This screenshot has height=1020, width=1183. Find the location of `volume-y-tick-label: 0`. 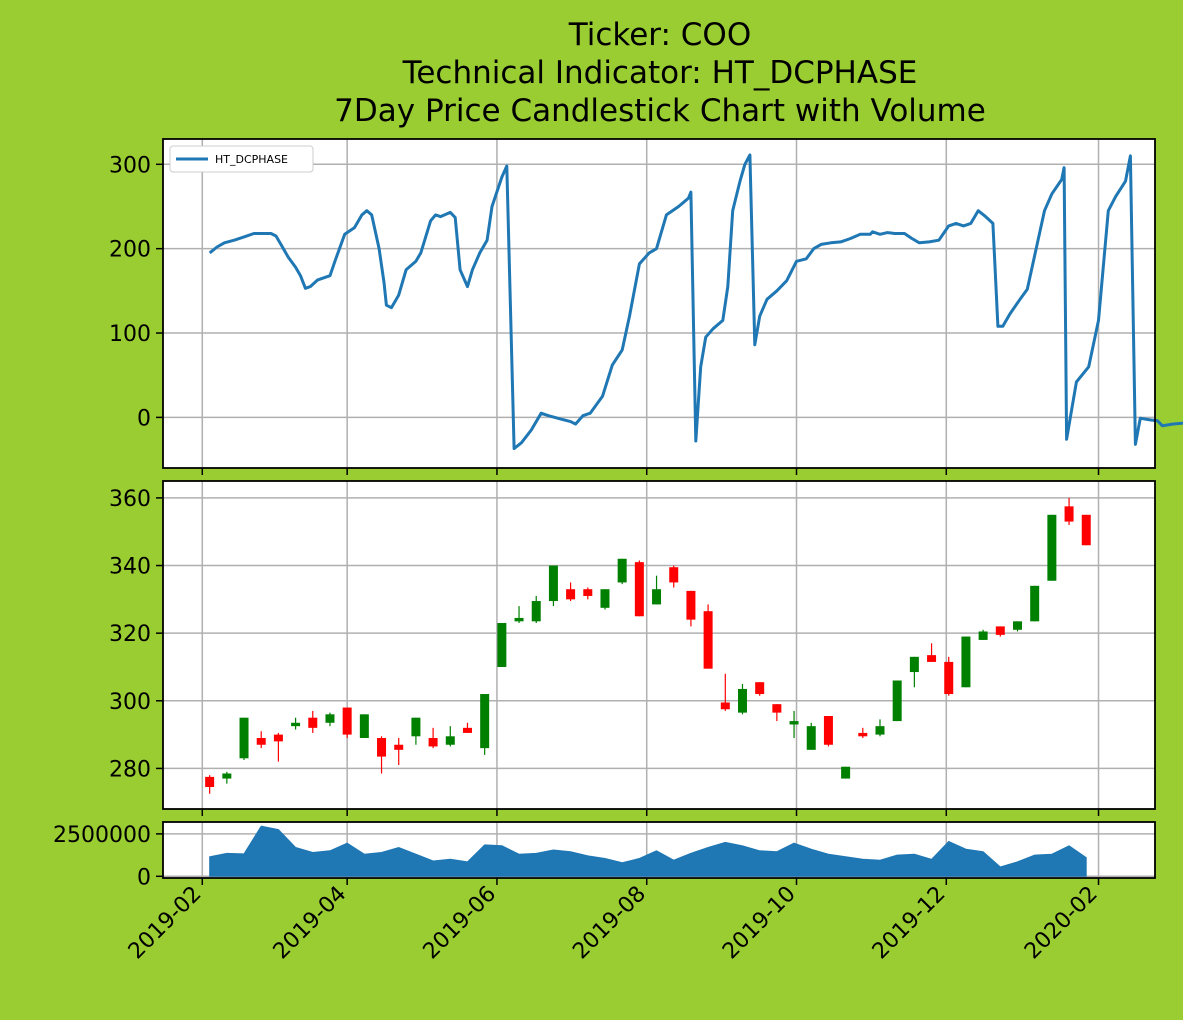

volume-y-tick-label: 0 is located at coordinates (144, 877).